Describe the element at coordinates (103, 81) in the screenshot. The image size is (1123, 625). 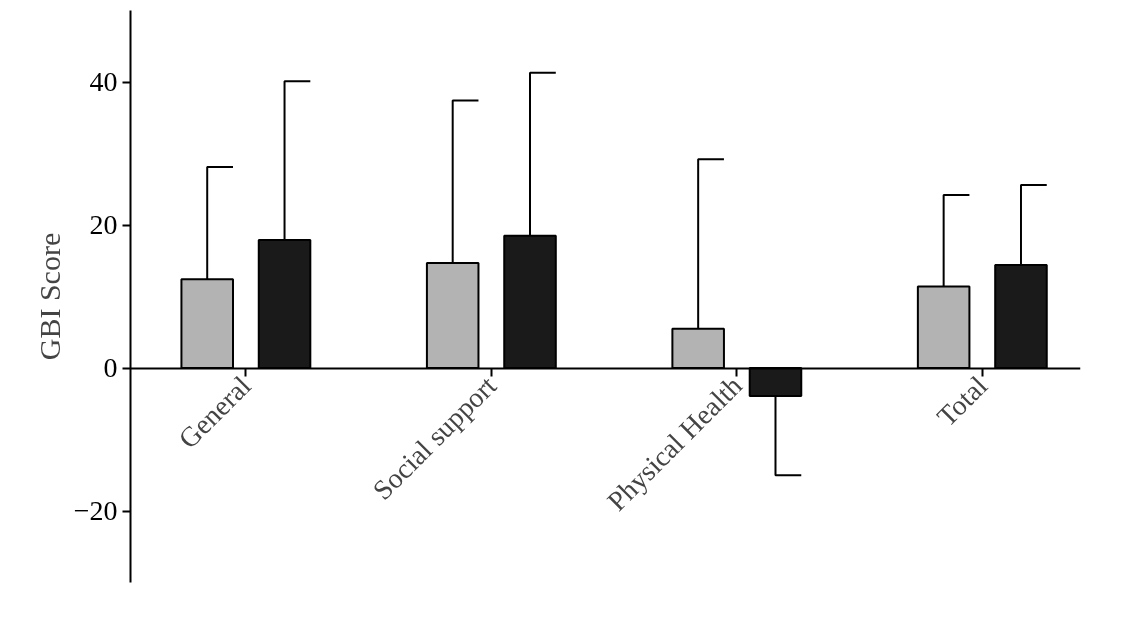
I see `y-tick-label: 40` at that location.